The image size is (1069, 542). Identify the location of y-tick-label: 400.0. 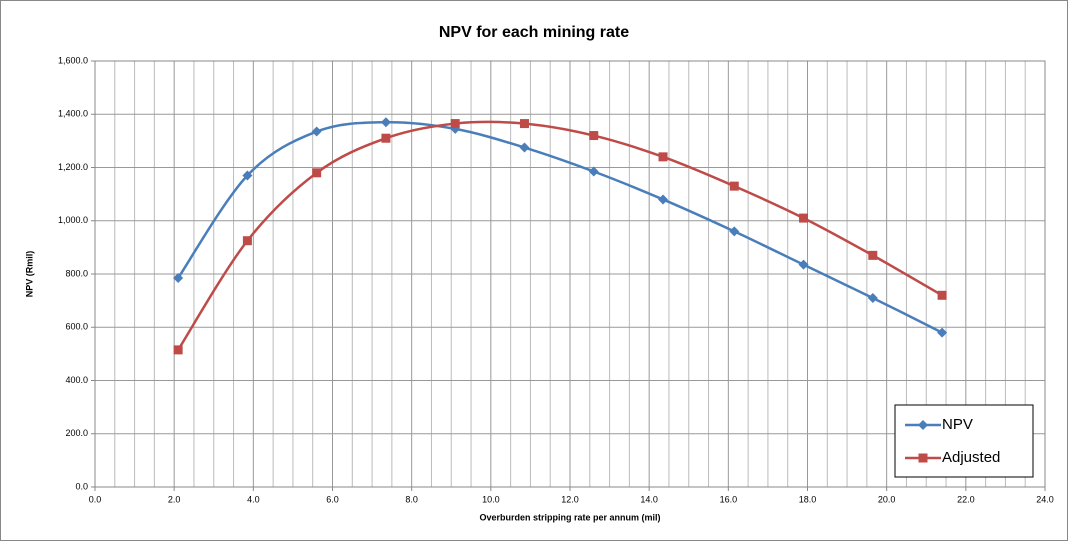
(76, 380).